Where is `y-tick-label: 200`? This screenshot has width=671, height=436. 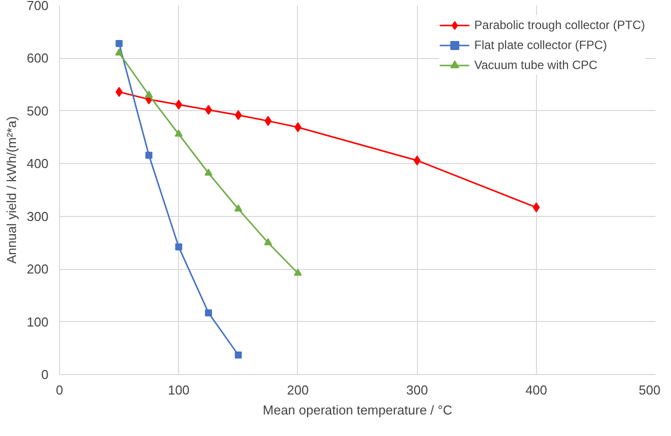 y-tick-label: 200 is located at coordinates (37, 269).